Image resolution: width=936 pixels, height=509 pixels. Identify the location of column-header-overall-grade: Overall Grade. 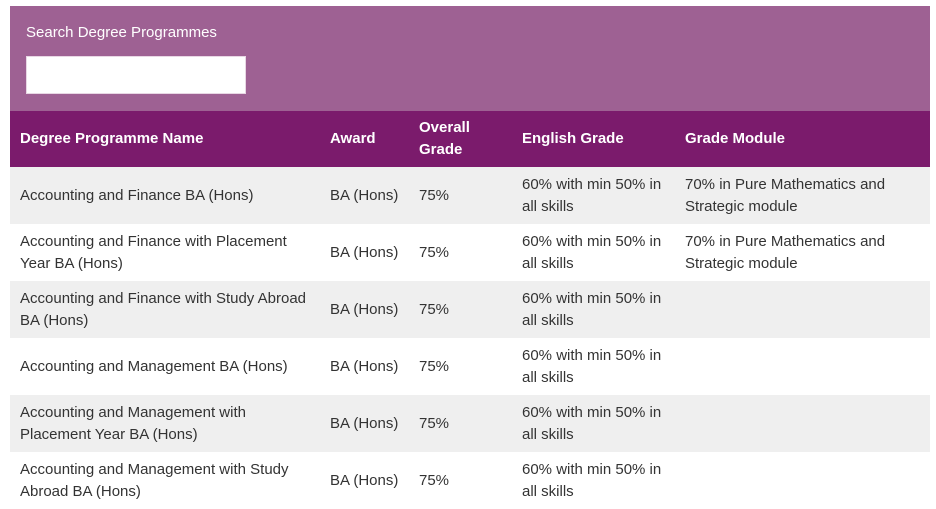
(444, 138).